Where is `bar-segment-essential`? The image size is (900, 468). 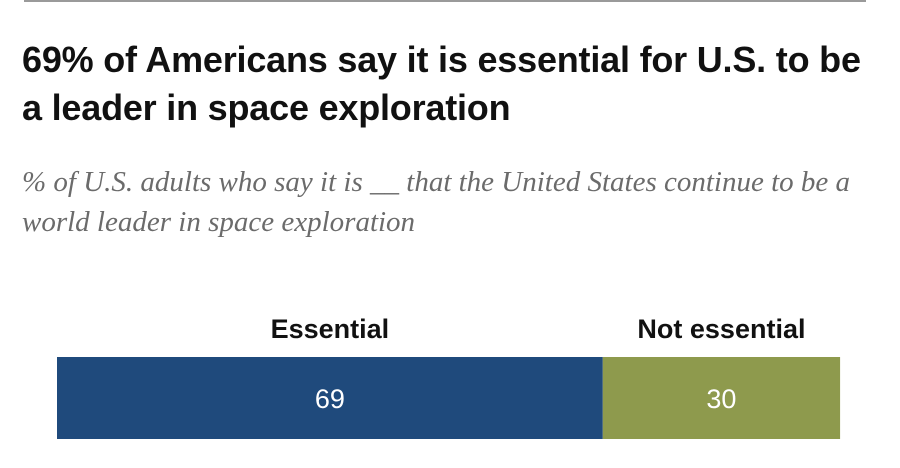
bar-segment-essential is located at coordinates (330, 398).